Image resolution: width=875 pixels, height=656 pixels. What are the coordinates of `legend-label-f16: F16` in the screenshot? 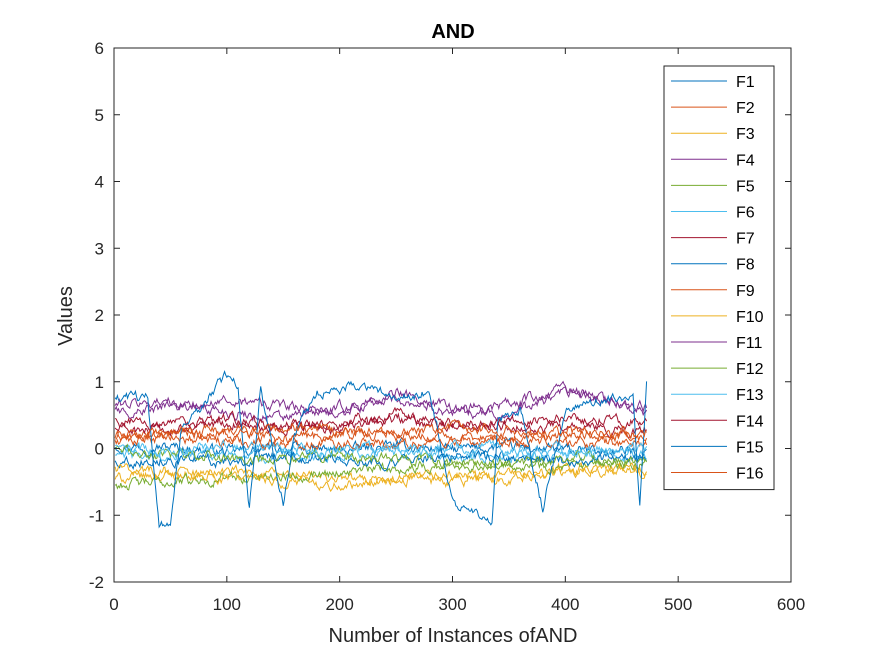 It's located at (750, 474).